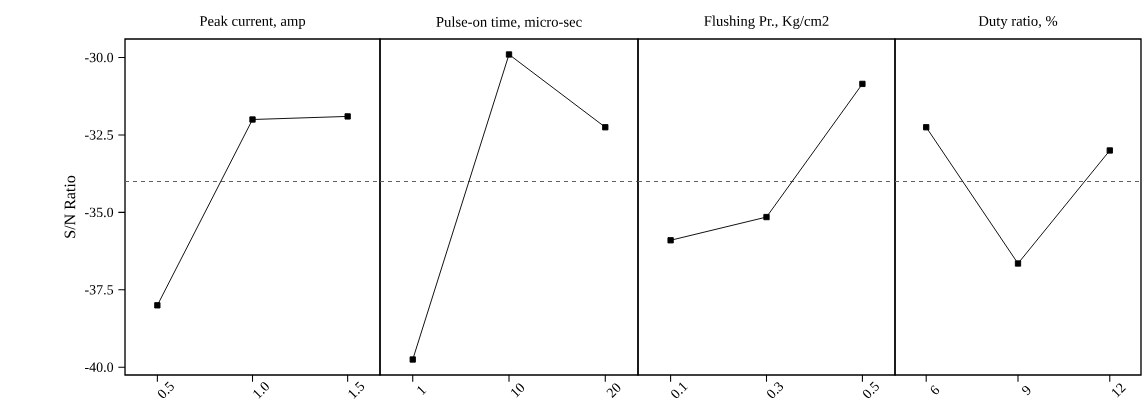 This screenshot has height=406, width=1143. Describe the element at coordinates (1119, 390) in the screenshot. I see `x-tick-label: 12` at that location.